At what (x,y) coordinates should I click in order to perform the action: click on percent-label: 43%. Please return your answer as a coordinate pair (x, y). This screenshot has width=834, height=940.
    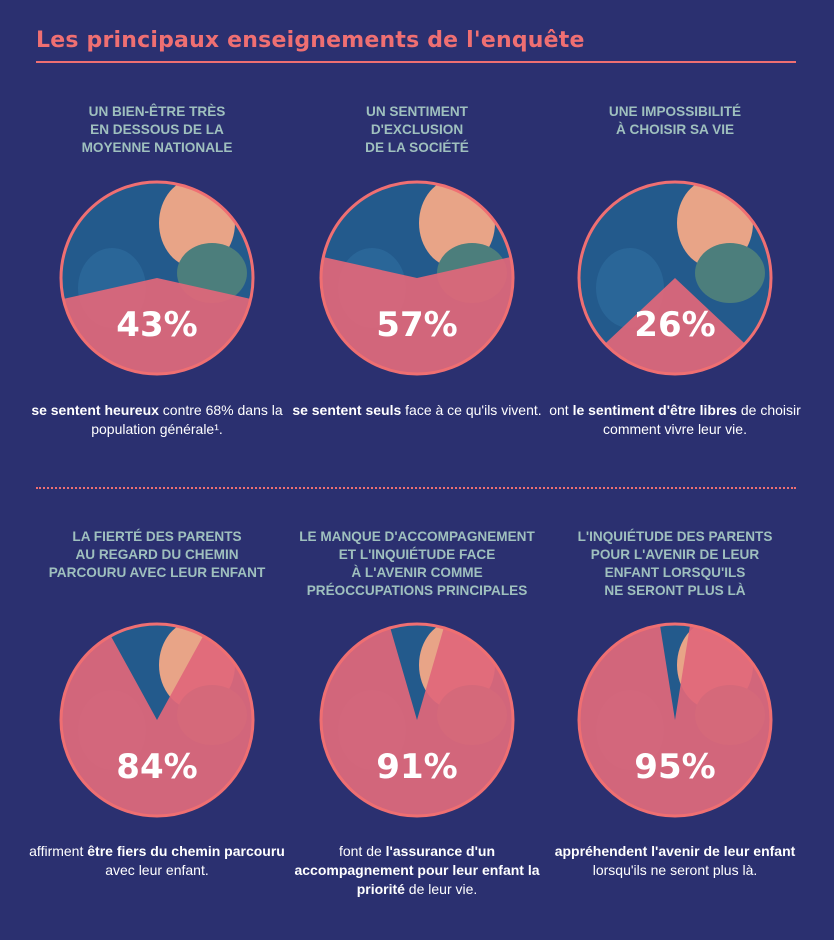
    Looking at the image, I should click on (156, 325).